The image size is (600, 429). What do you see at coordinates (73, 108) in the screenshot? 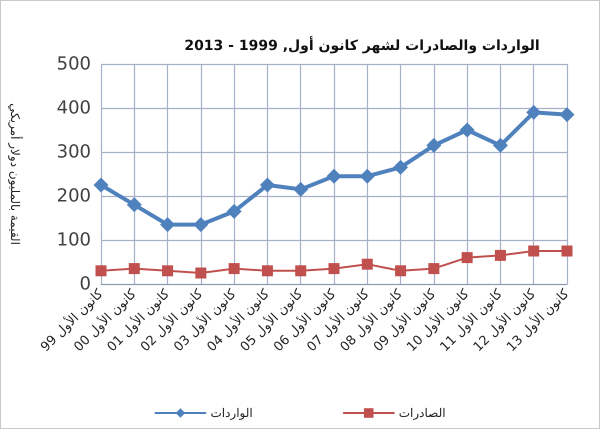
I see `y-tick-label: 400` at bounding box center [73, 108].